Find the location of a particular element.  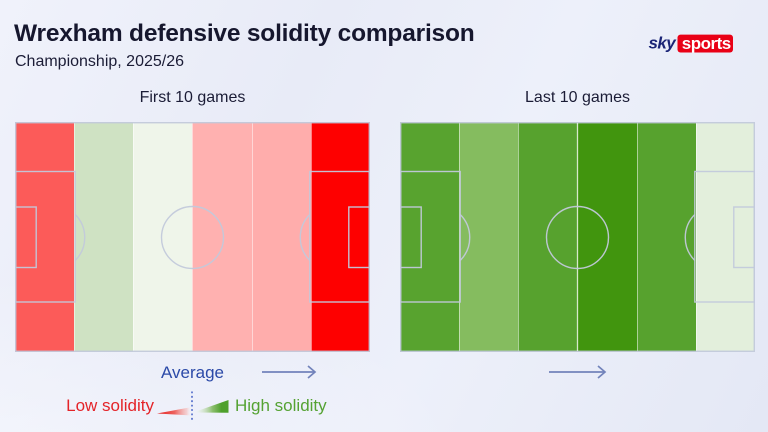

svg-text: sky is located at coordinates (663, 42).